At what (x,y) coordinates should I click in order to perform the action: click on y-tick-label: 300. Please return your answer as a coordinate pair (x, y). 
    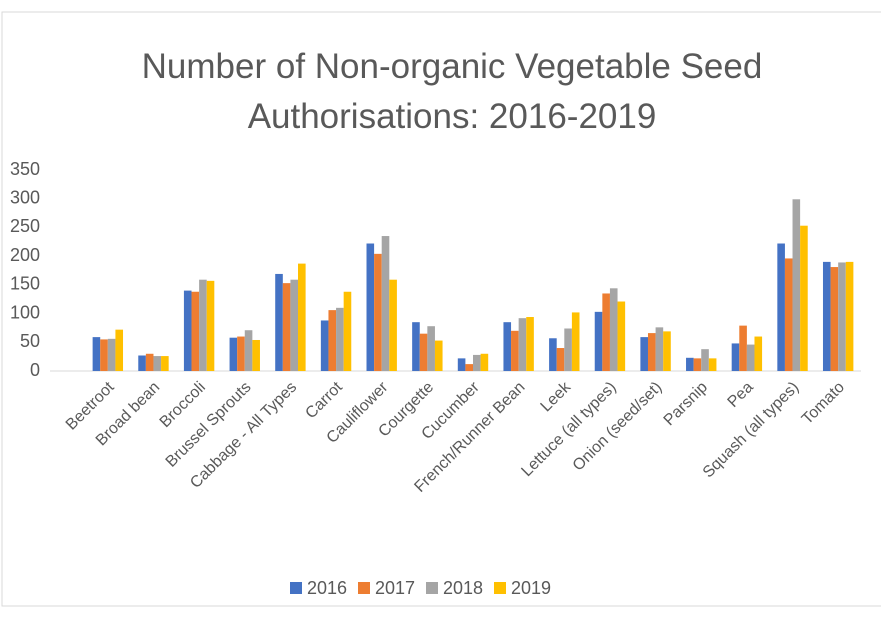
    Looking at the image, I should click on (25, 197).